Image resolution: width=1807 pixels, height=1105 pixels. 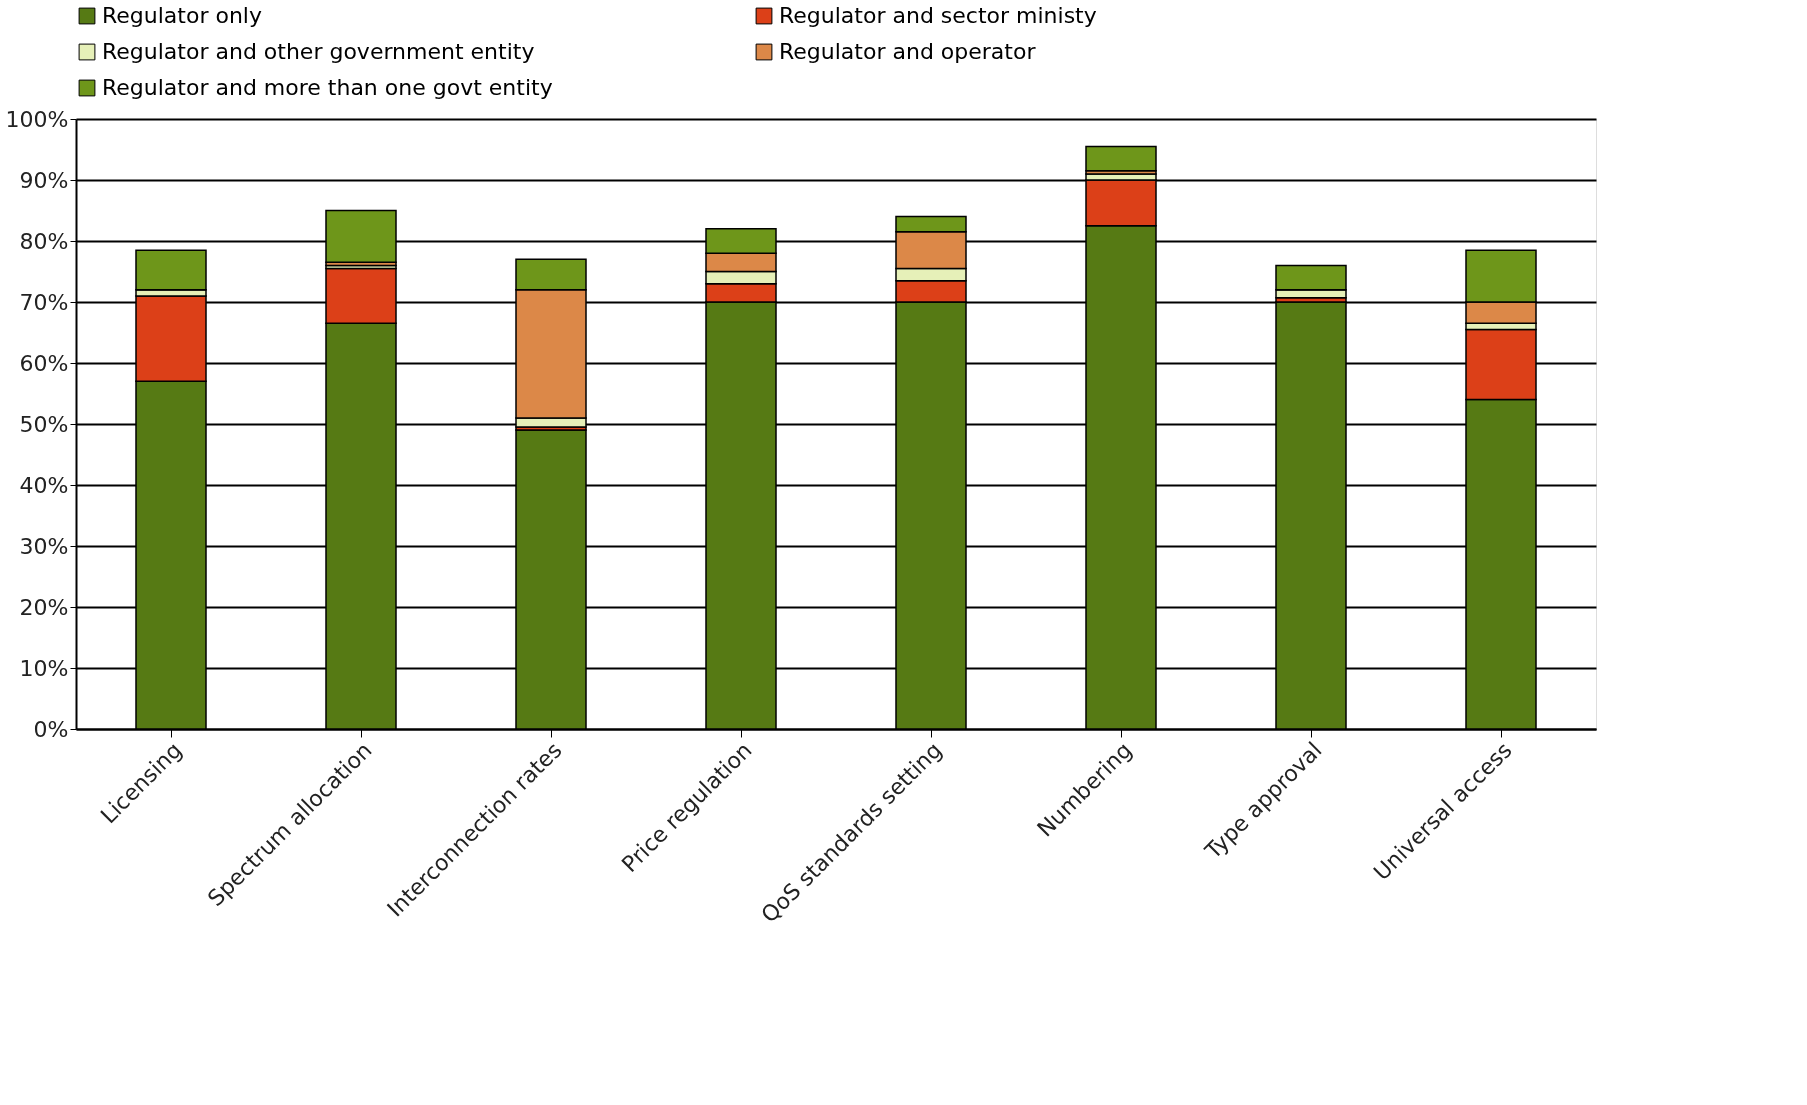 What do you see at coordinates (51, 729) in the screenshot?
I see `y-tick-label: 0%` at bounding box center [51, 729].